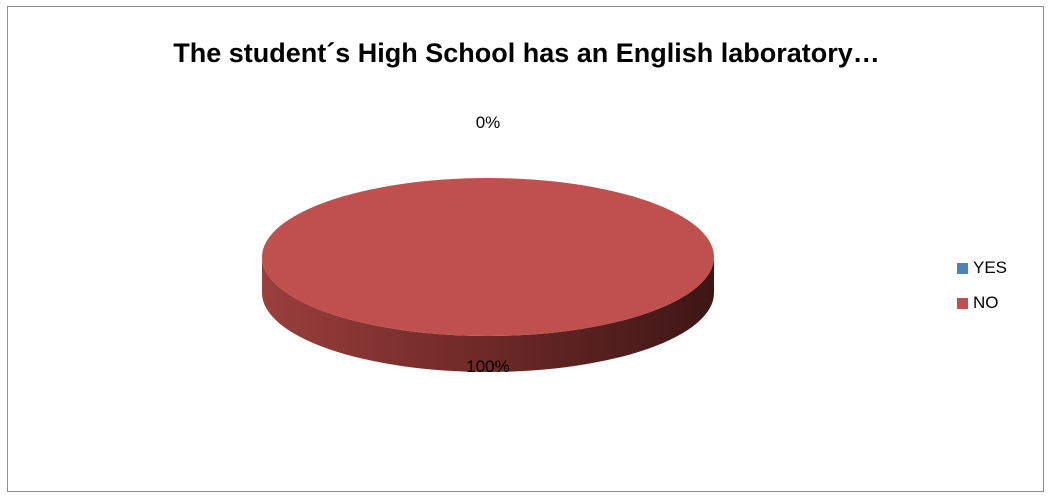 This screenshot has height=500, width=1053. What do you see at coordinates (487, 366) in the screenshot?
I see `data-label-no: 100%` at bounding box center [487, 366].